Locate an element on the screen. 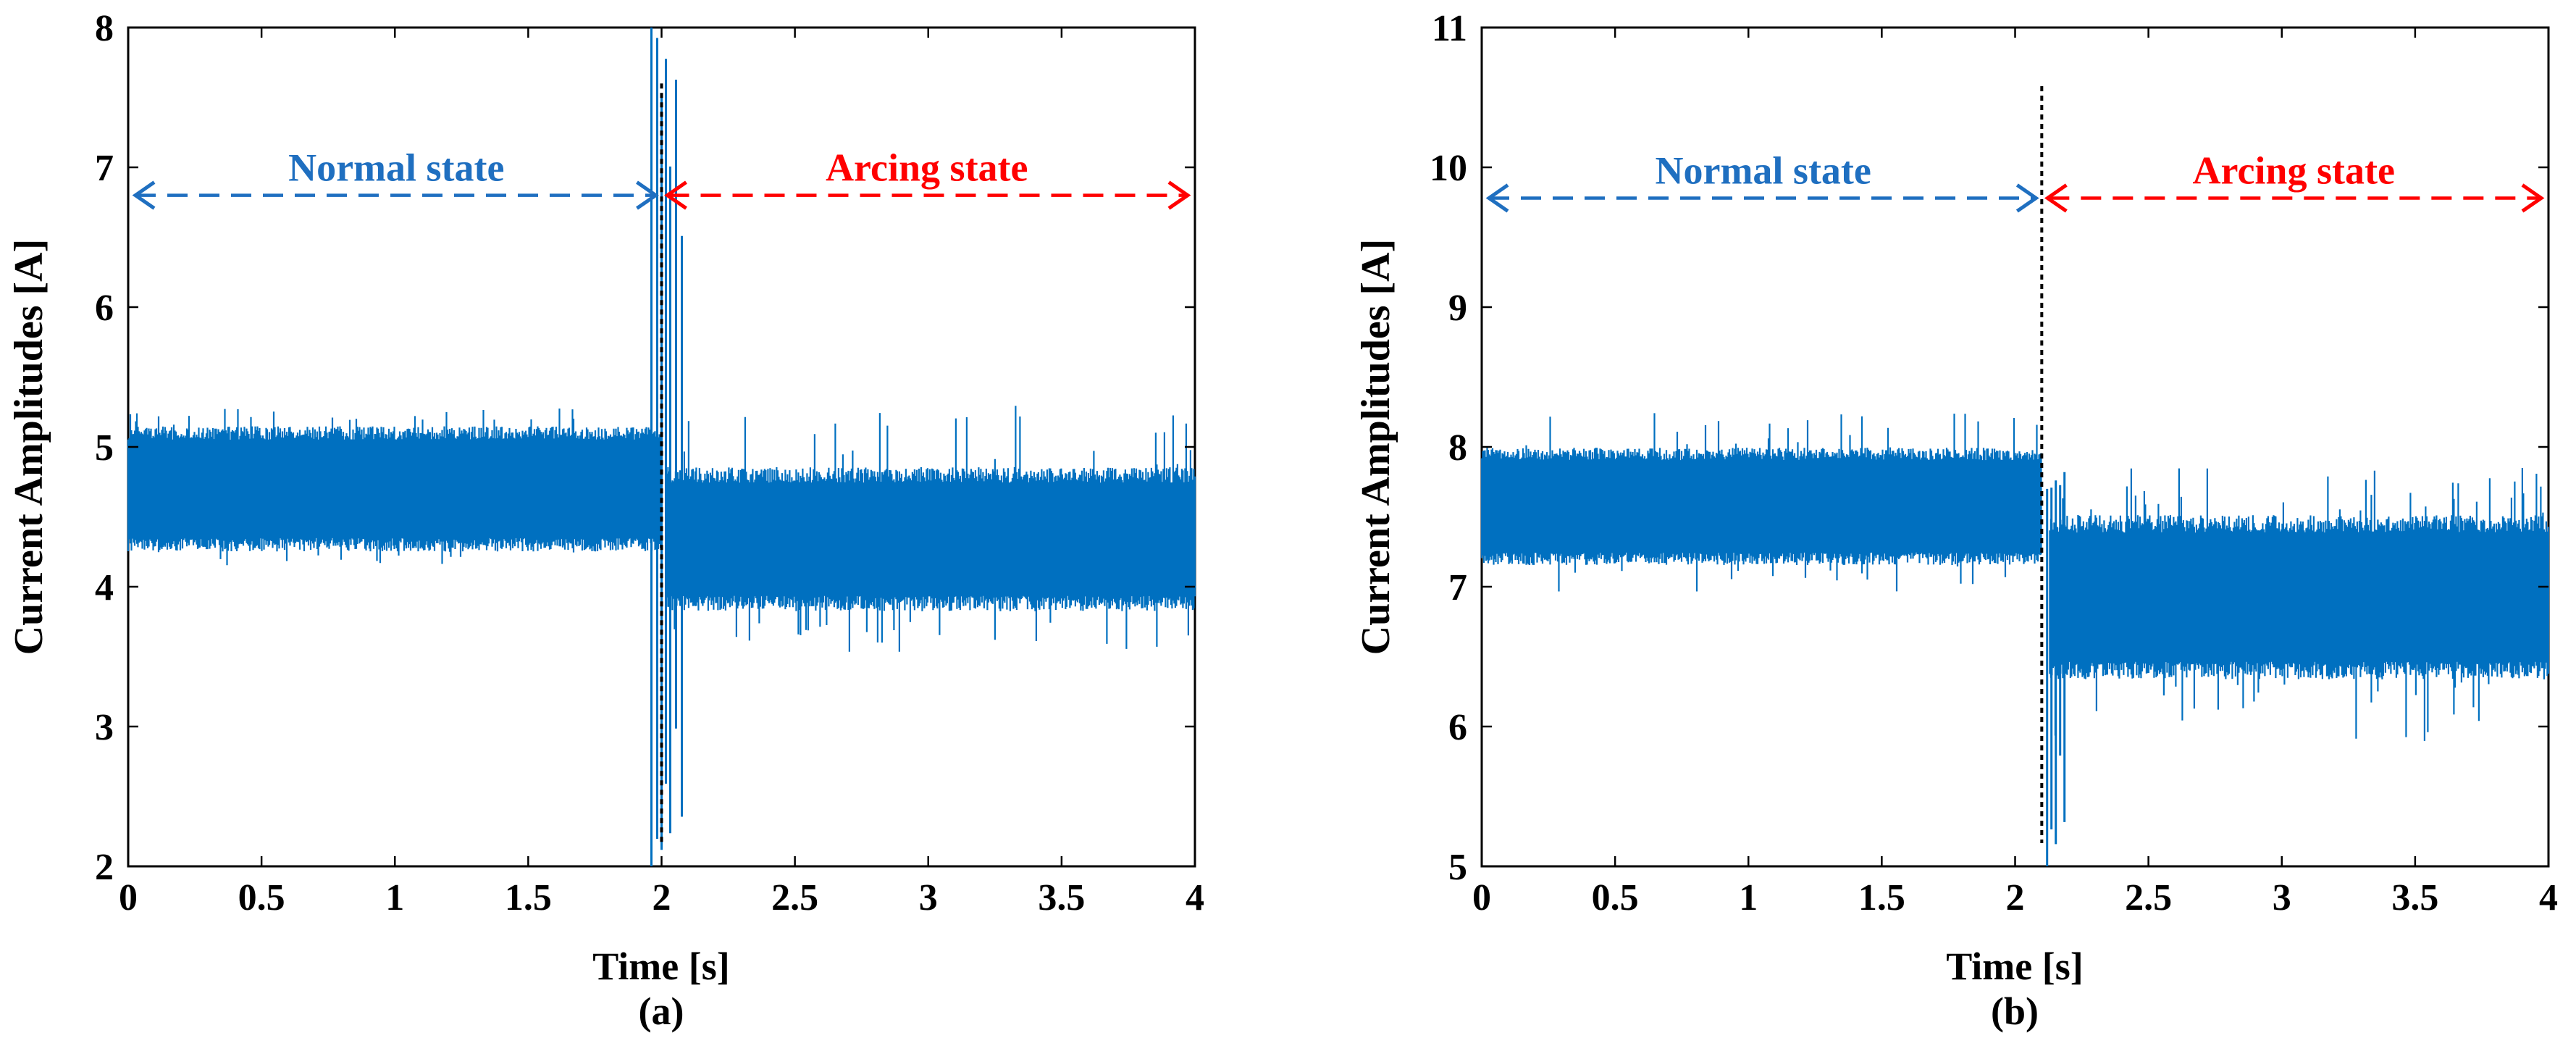  chart-b-xtick-label-6: 3 is located at coordinates (2282, 897).